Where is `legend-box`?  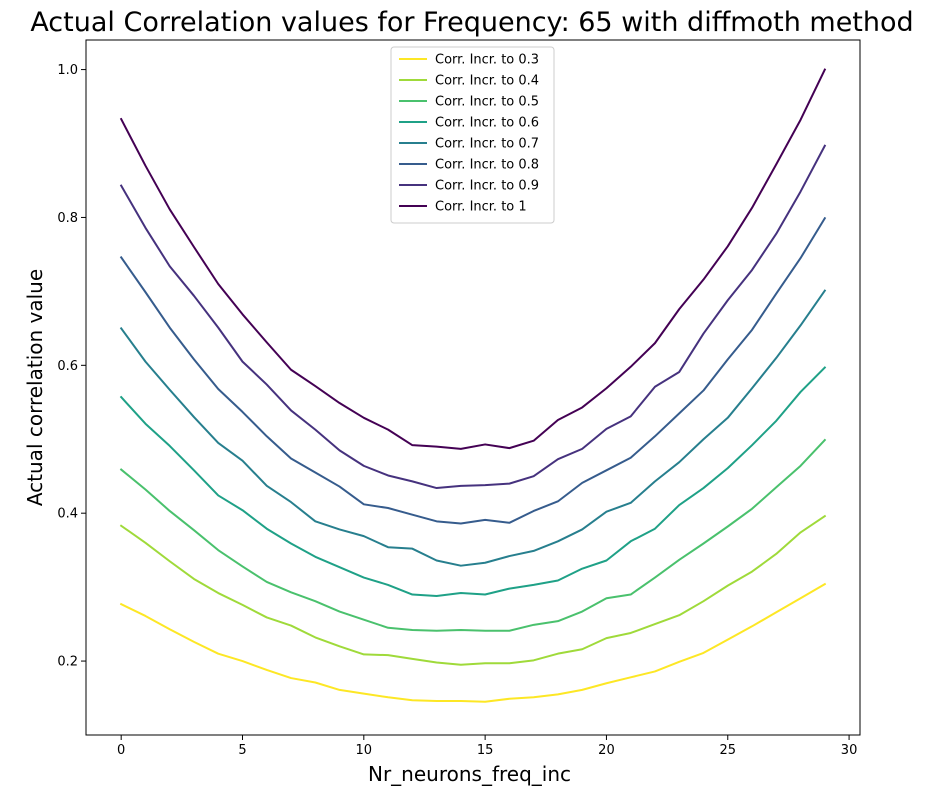
legend-box is located at coordinates (472, 135).